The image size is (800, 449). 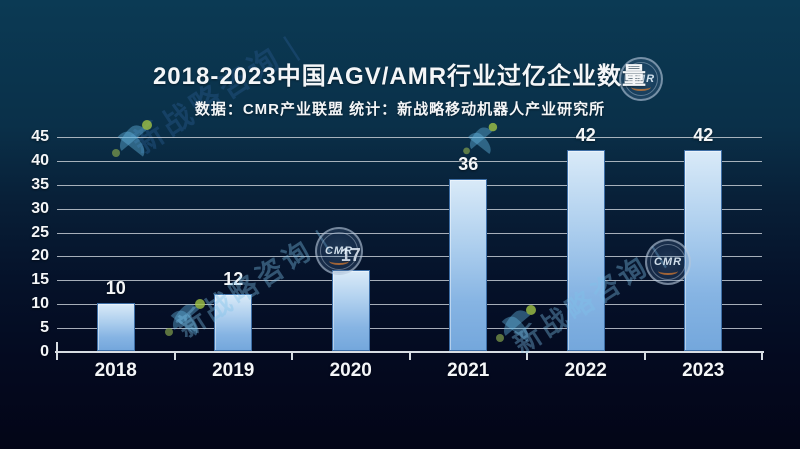 I want to click on y-axis-label: 45, so click(x=40, y=136).